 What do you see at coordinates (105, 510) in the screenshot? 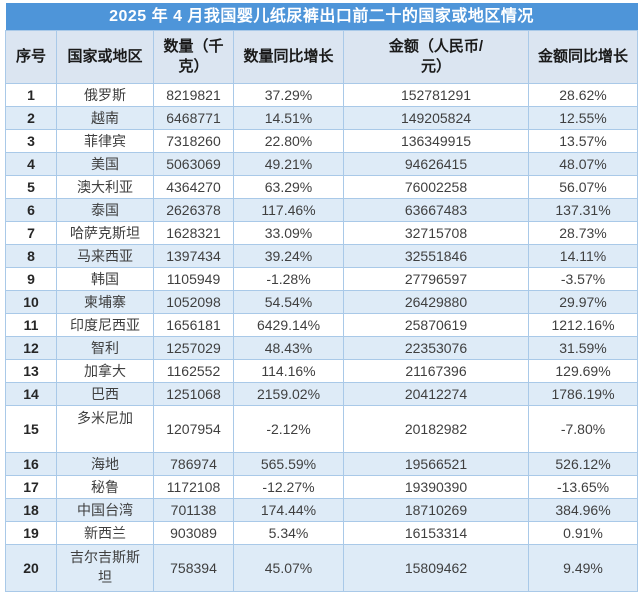
I see `cell-country: 中国台湾` at bounding box center [105, 510].